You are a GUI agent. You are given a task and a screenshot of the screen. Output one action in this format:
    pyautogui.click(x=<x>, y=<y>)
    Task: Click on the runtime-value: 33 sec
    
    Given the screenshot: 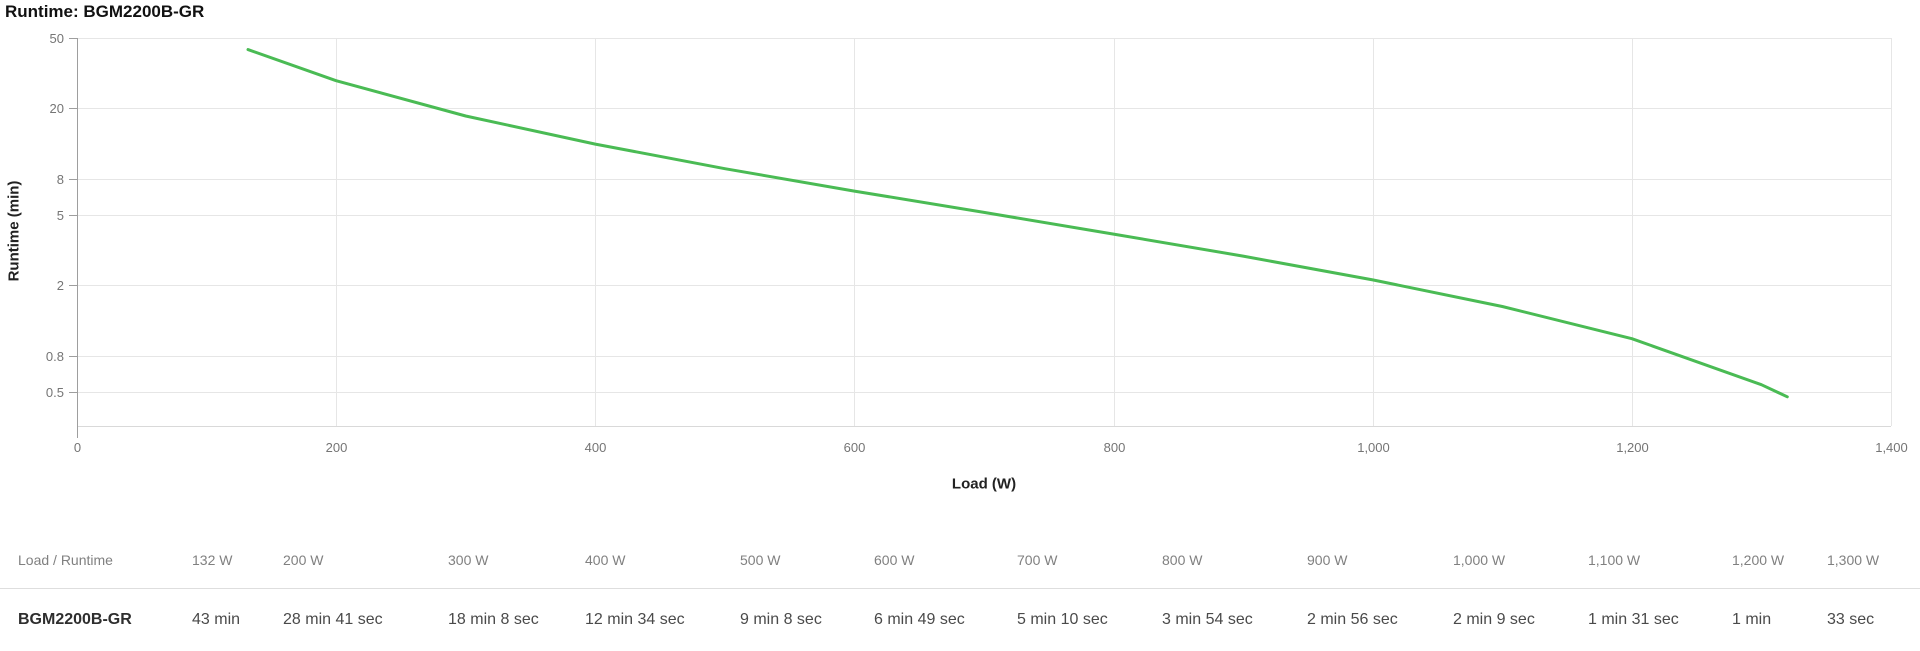 What is the action you would take?
    pyautogui.click(x=1851, y=619)
    